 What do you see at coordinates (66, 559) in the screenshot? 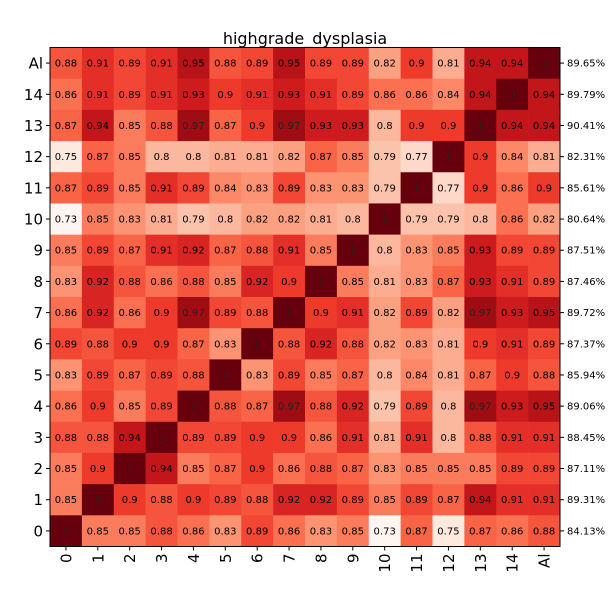
I see `x-tick-label: 0` at bounding box center [66, 559].